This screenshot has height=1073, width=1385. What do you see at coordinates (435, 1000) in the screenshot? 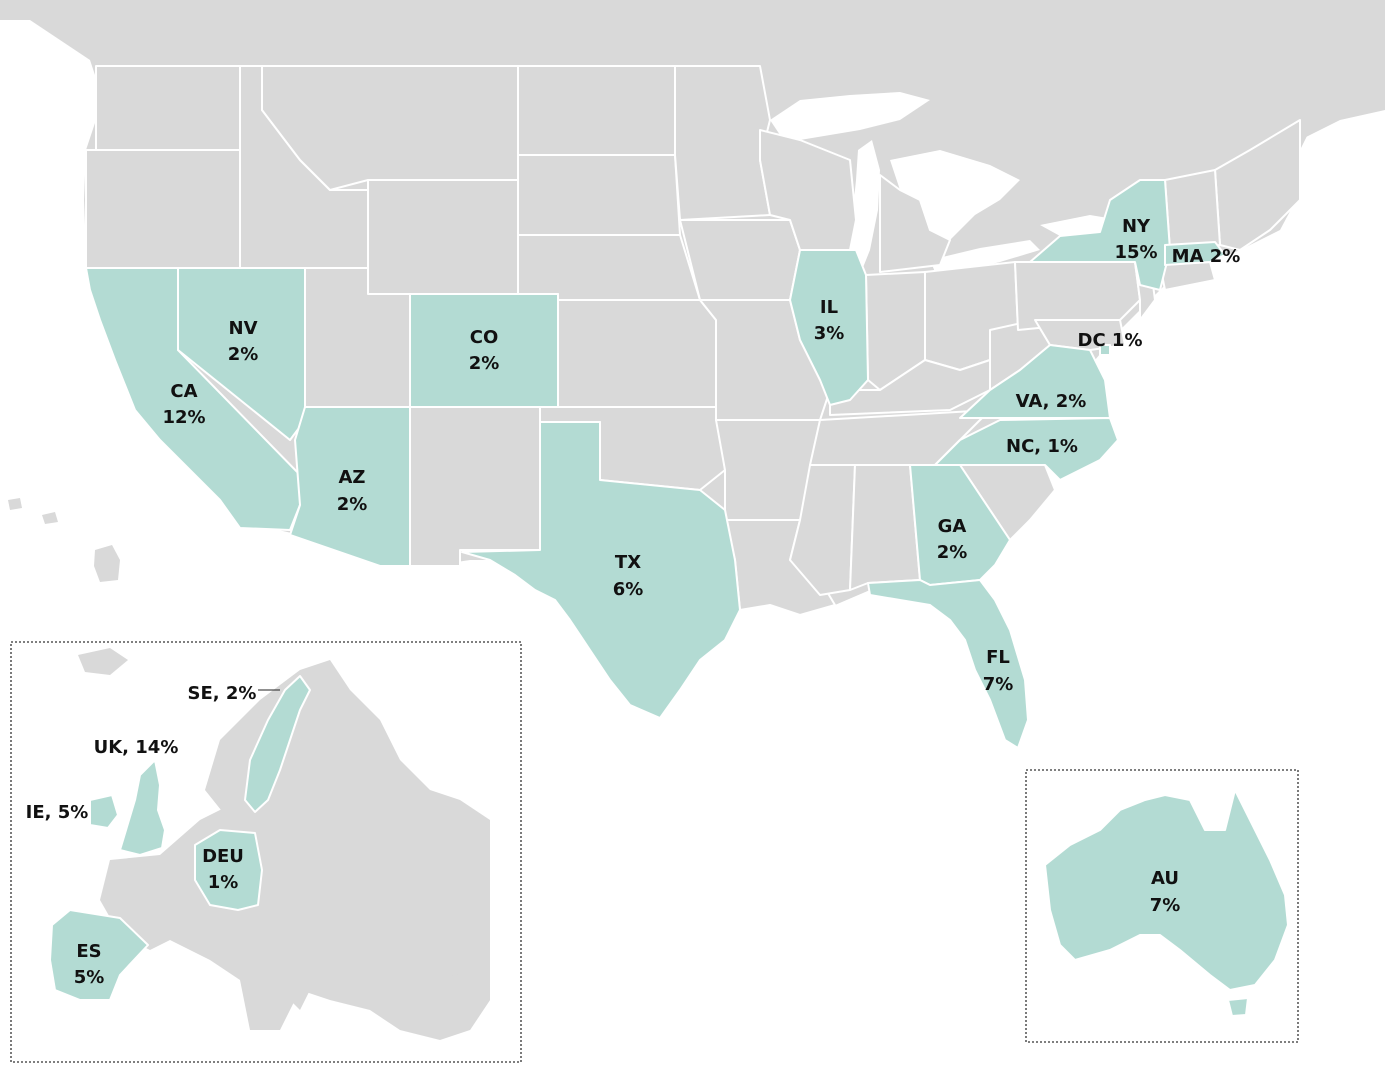
I see `turkey` at bounding box center [435, 1000].